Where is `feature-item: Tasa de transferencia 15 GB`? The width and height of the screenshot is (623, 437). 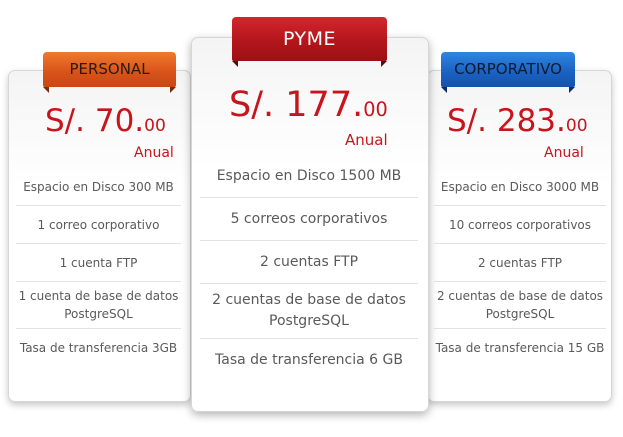 feature-item: Tasa de transferencia 15 GB is located at coordinates (520, 347).